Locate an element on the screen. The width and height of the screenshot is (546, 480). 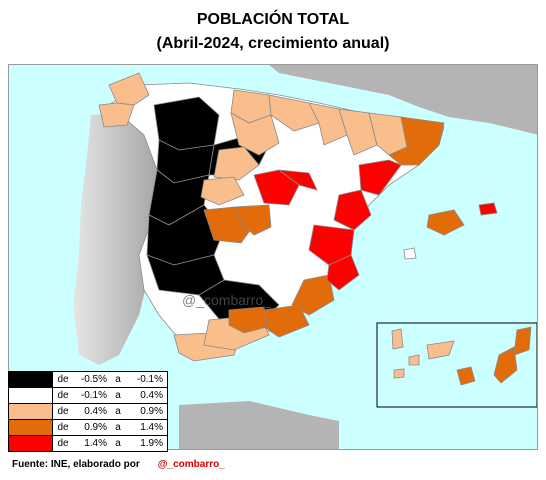
legend-row: de 0.4% a 0.9% is located at coordinates (88, 412).